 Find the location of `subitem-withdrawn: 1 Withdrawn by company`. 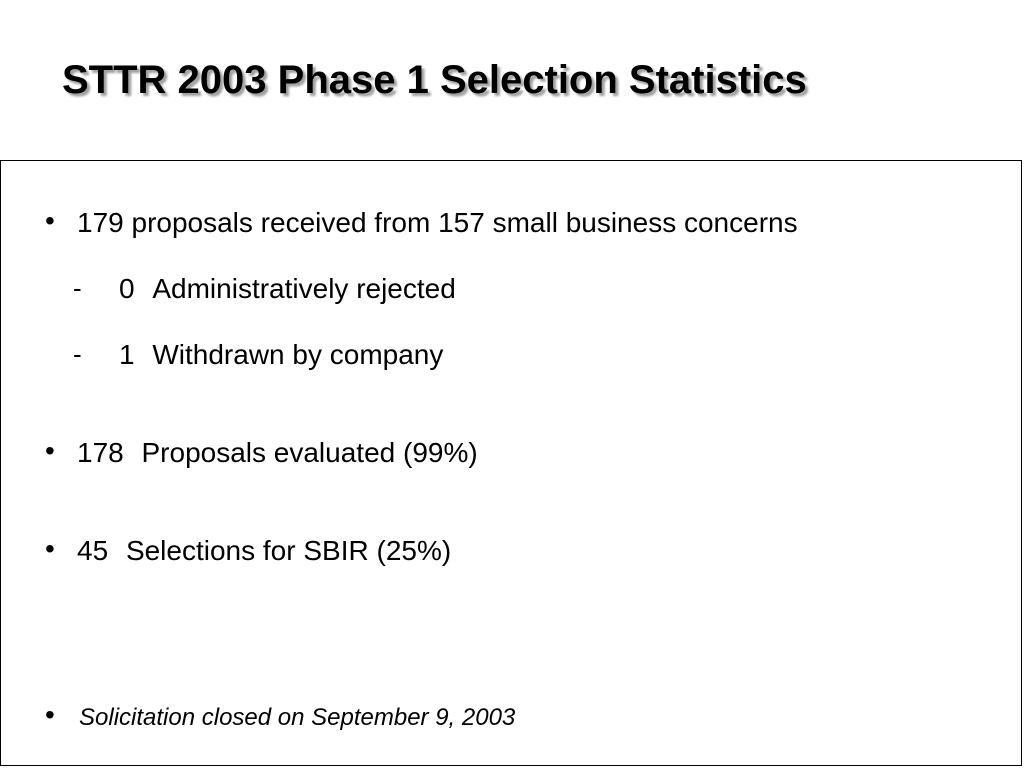

subitem-withdrawn: 1 Withdrawn by company is located at coordinates (281, 355).